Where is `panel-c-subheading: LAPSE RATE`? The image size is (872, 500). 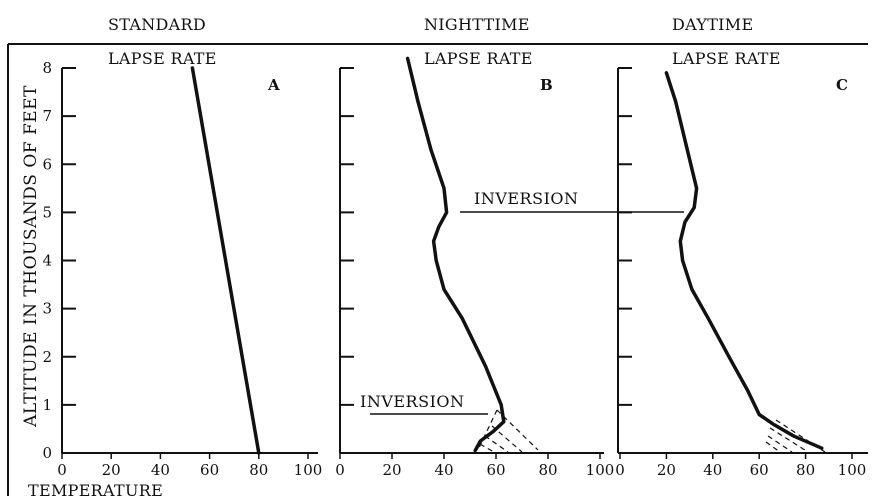 panel-c-subheading: LAPSE RATE is located at coordinates (726, 58).